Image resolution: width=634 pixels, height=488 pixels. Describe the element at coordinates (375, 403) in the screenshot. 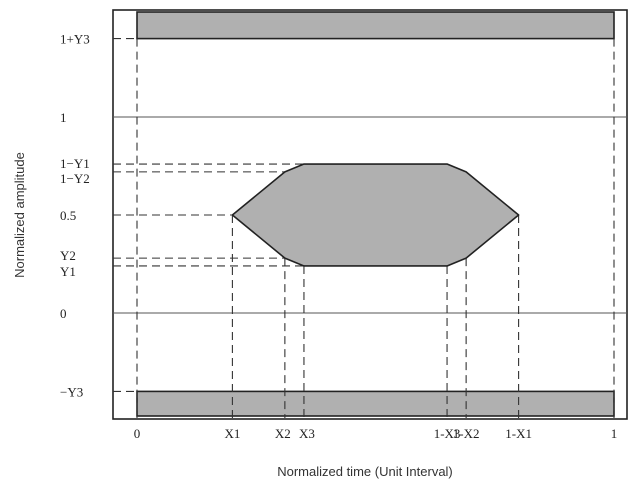

I see `lower-limit-band` at that location.